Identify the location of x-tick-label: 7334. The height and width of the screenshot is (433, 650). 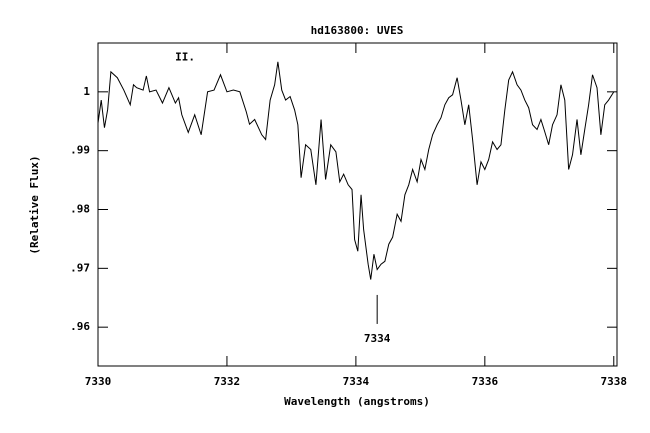
(356, 381).